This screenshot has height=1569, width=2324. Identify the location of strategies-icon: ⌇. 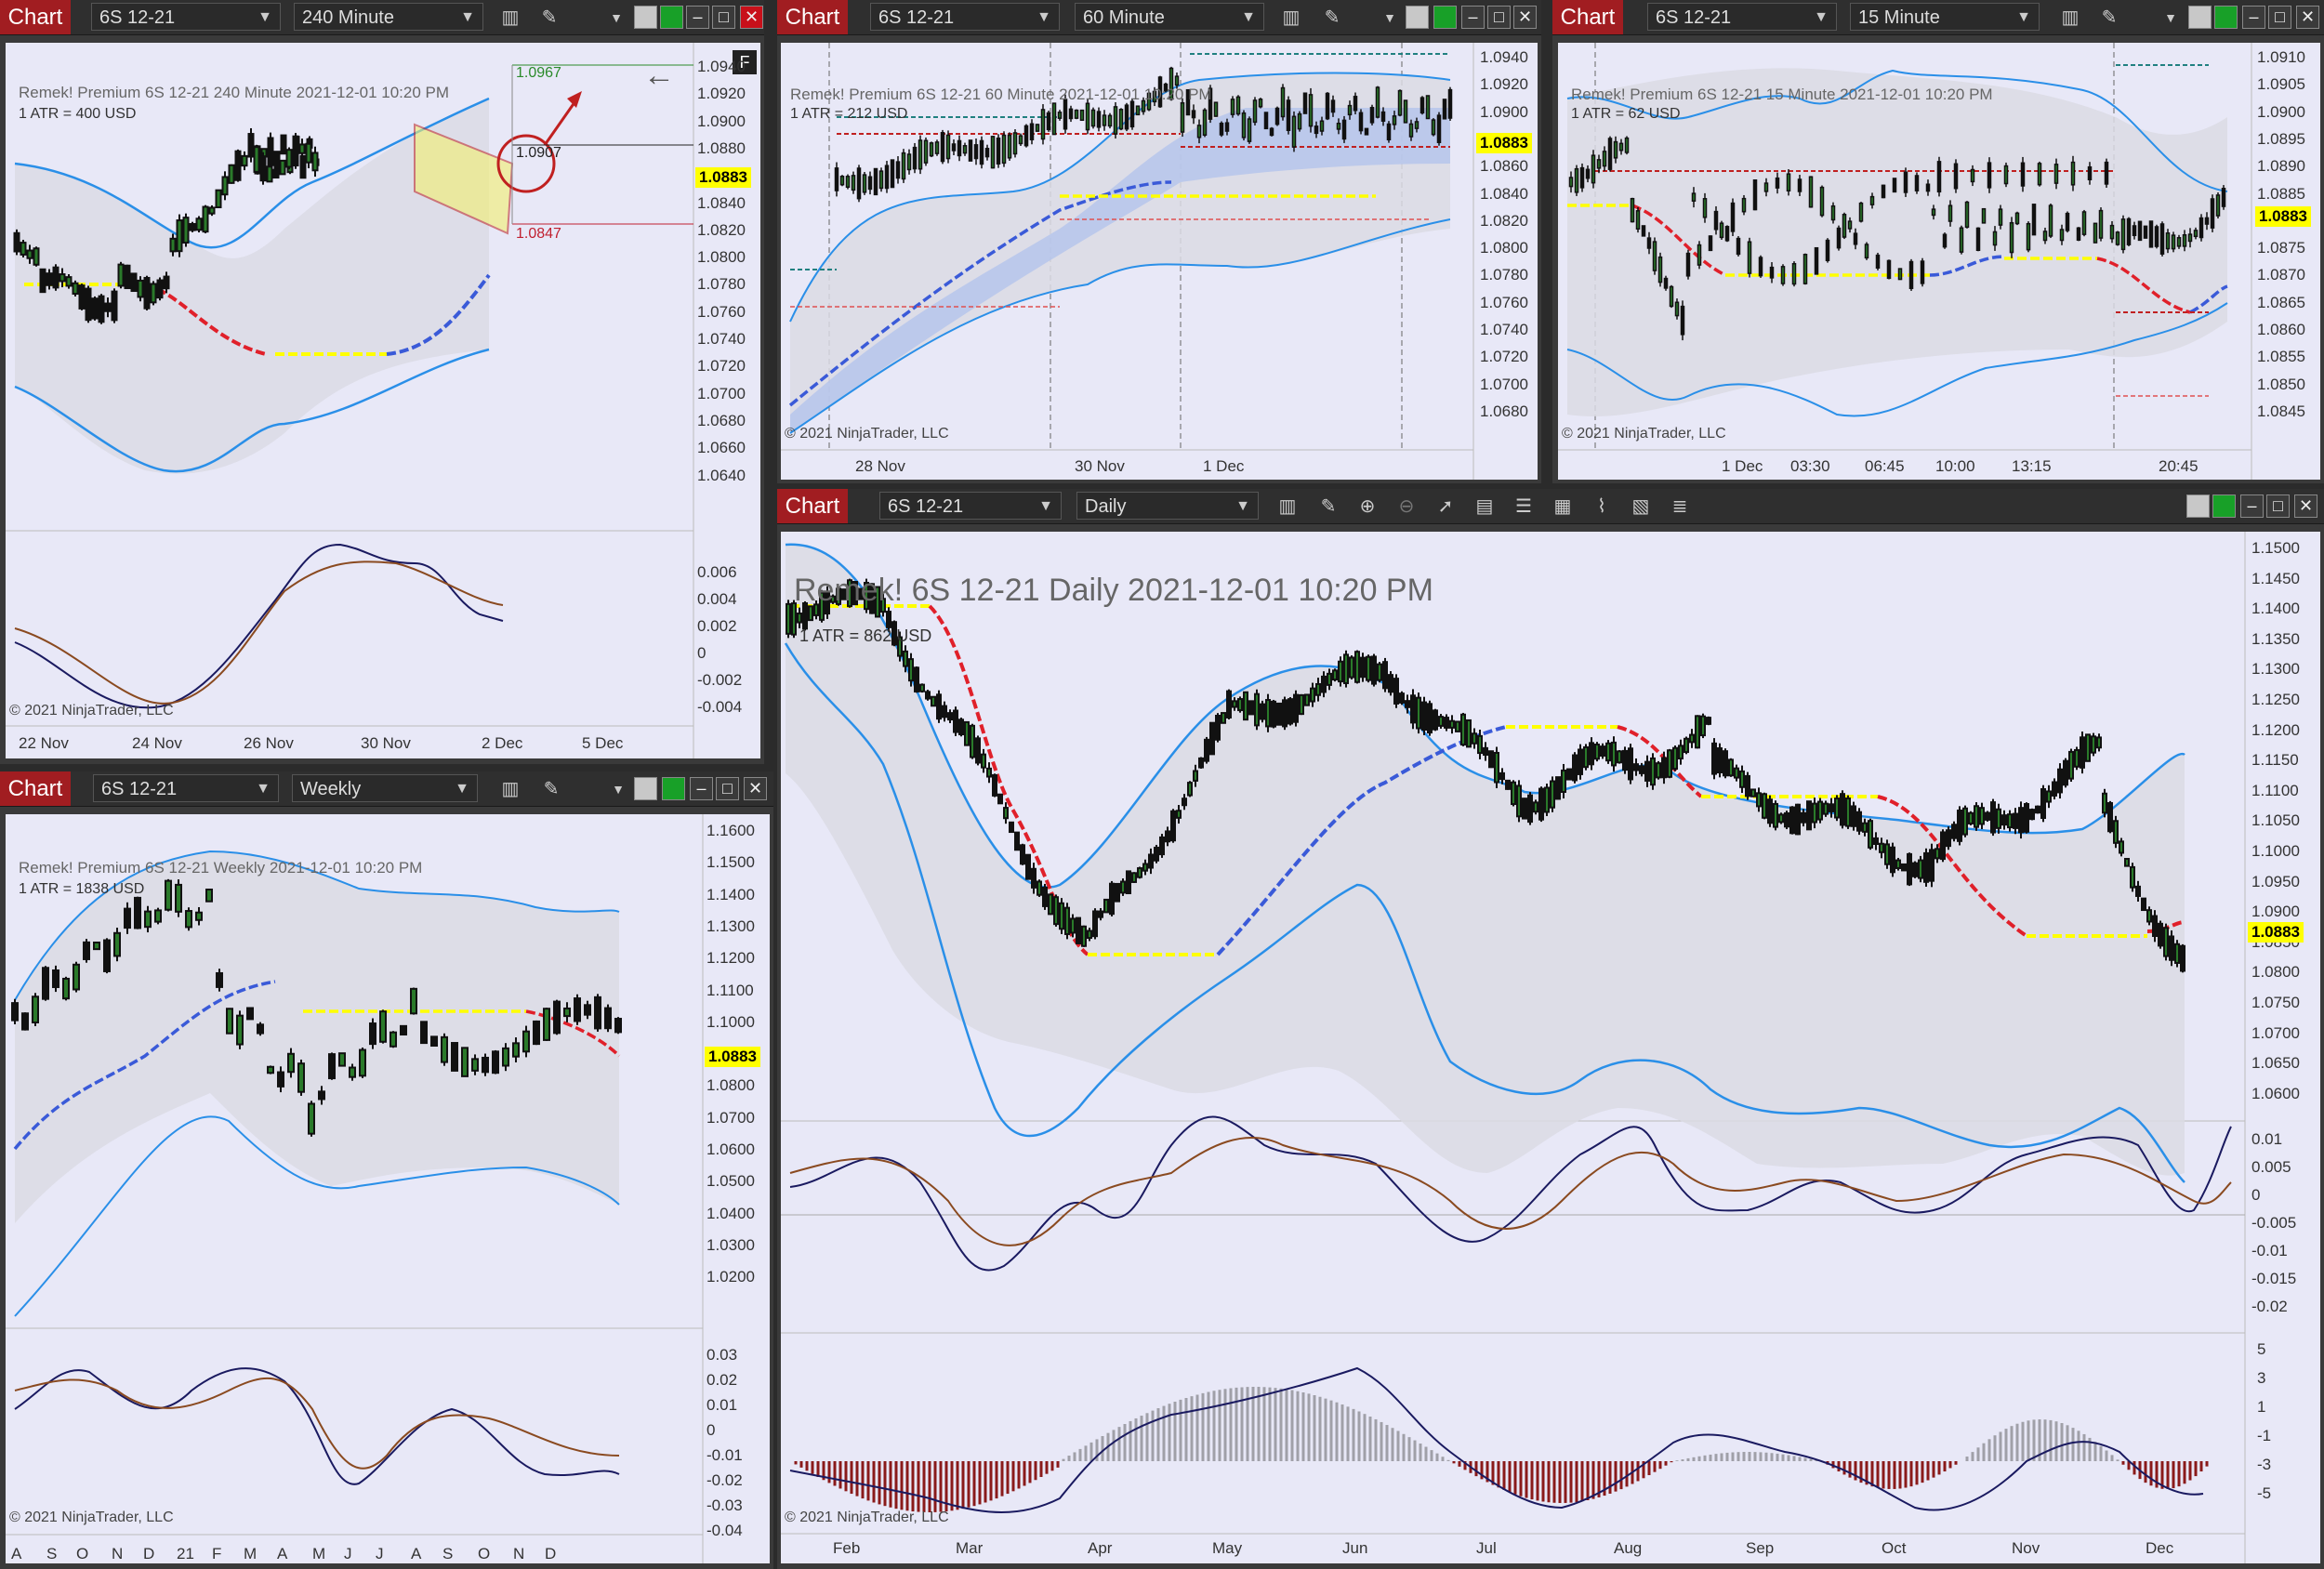
(1601, 506).